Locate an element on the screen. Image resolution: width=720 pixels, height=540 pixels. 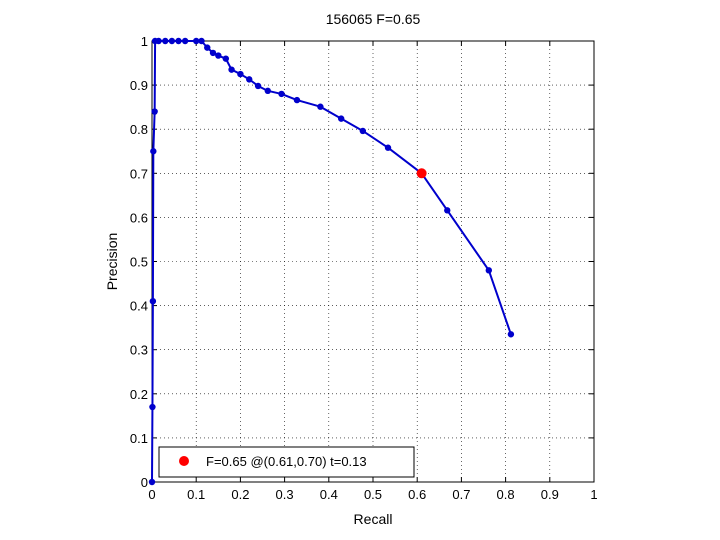
y-tick-label: 0.7 is located at coordinates (139, 173).